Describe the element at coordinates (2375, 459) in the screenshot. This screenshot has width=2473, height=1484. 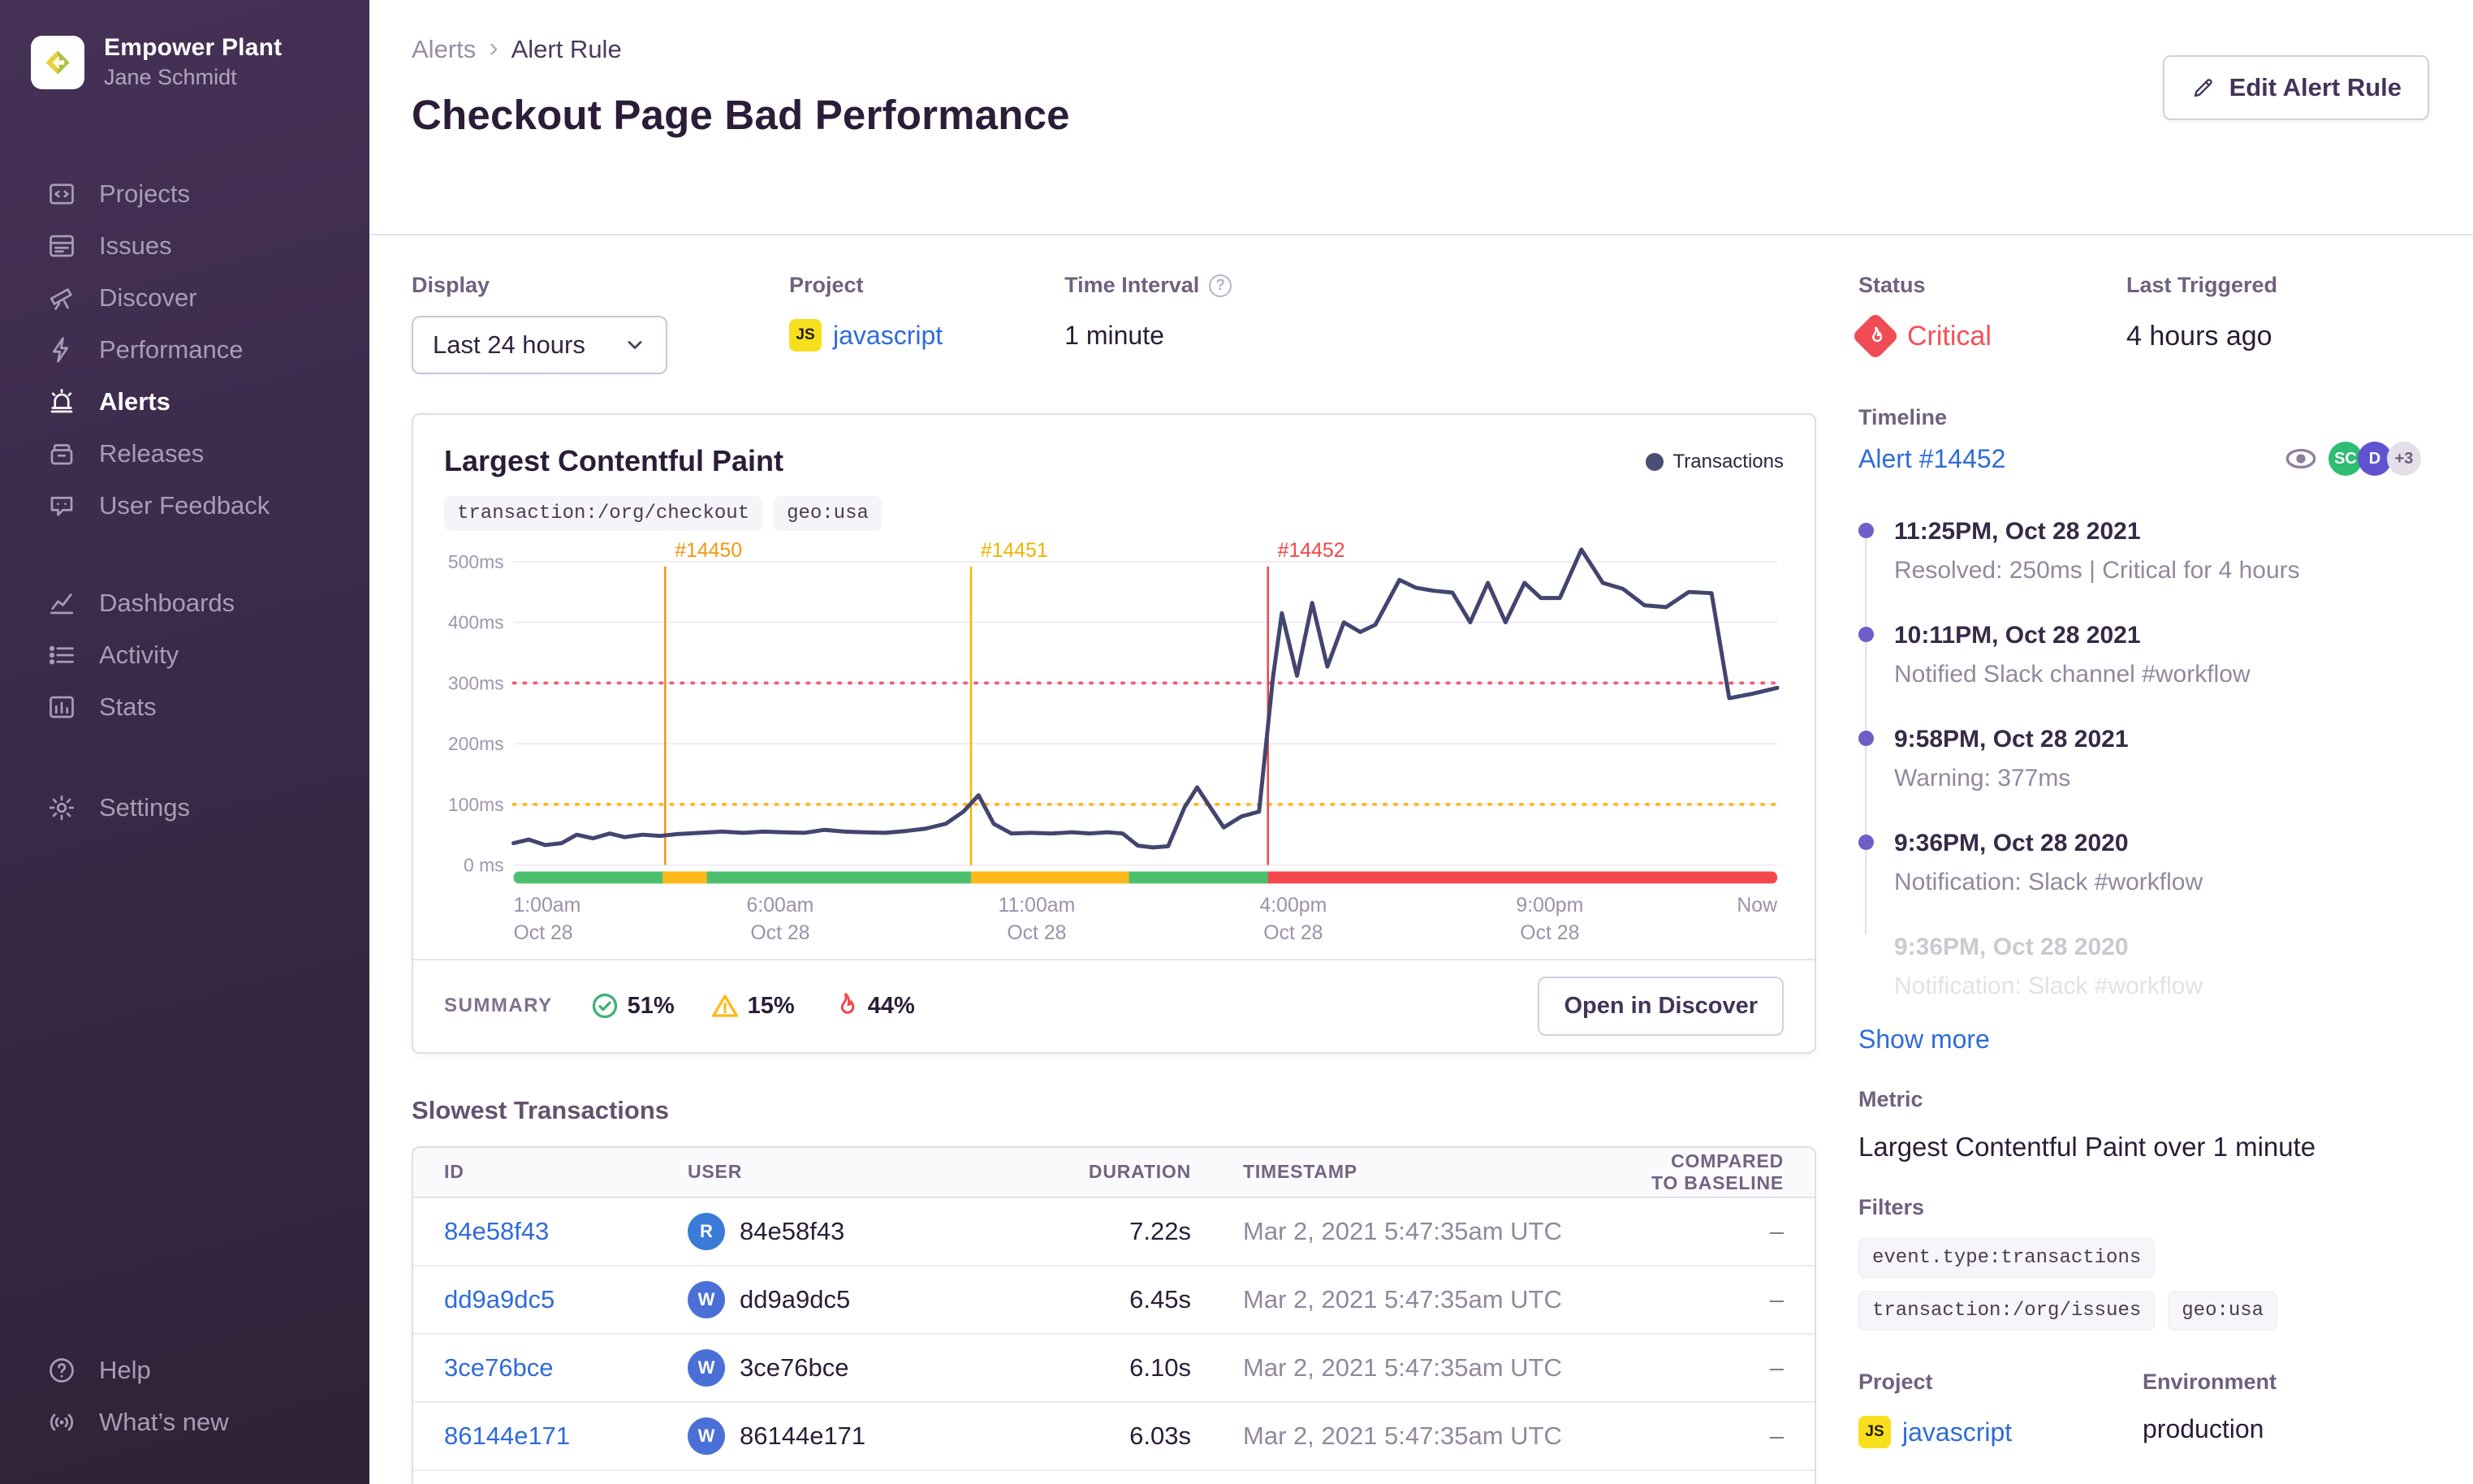
I see `avatar: D` at that location.